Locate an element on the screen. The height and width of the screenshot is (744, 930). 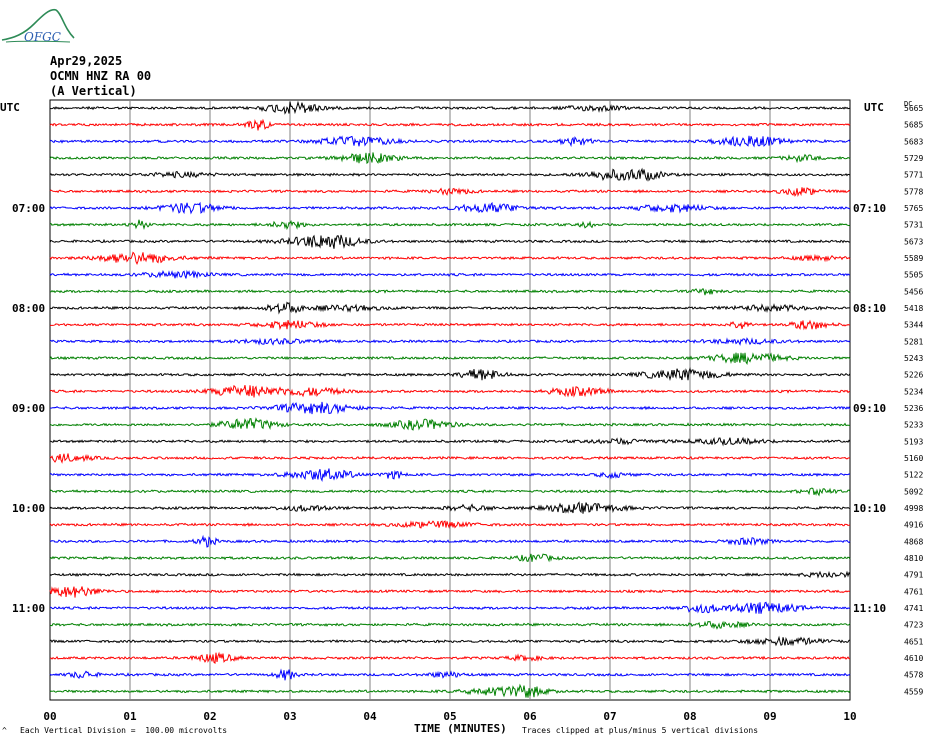
dc-value-label: 5344 is located at coordinates (913, 325).